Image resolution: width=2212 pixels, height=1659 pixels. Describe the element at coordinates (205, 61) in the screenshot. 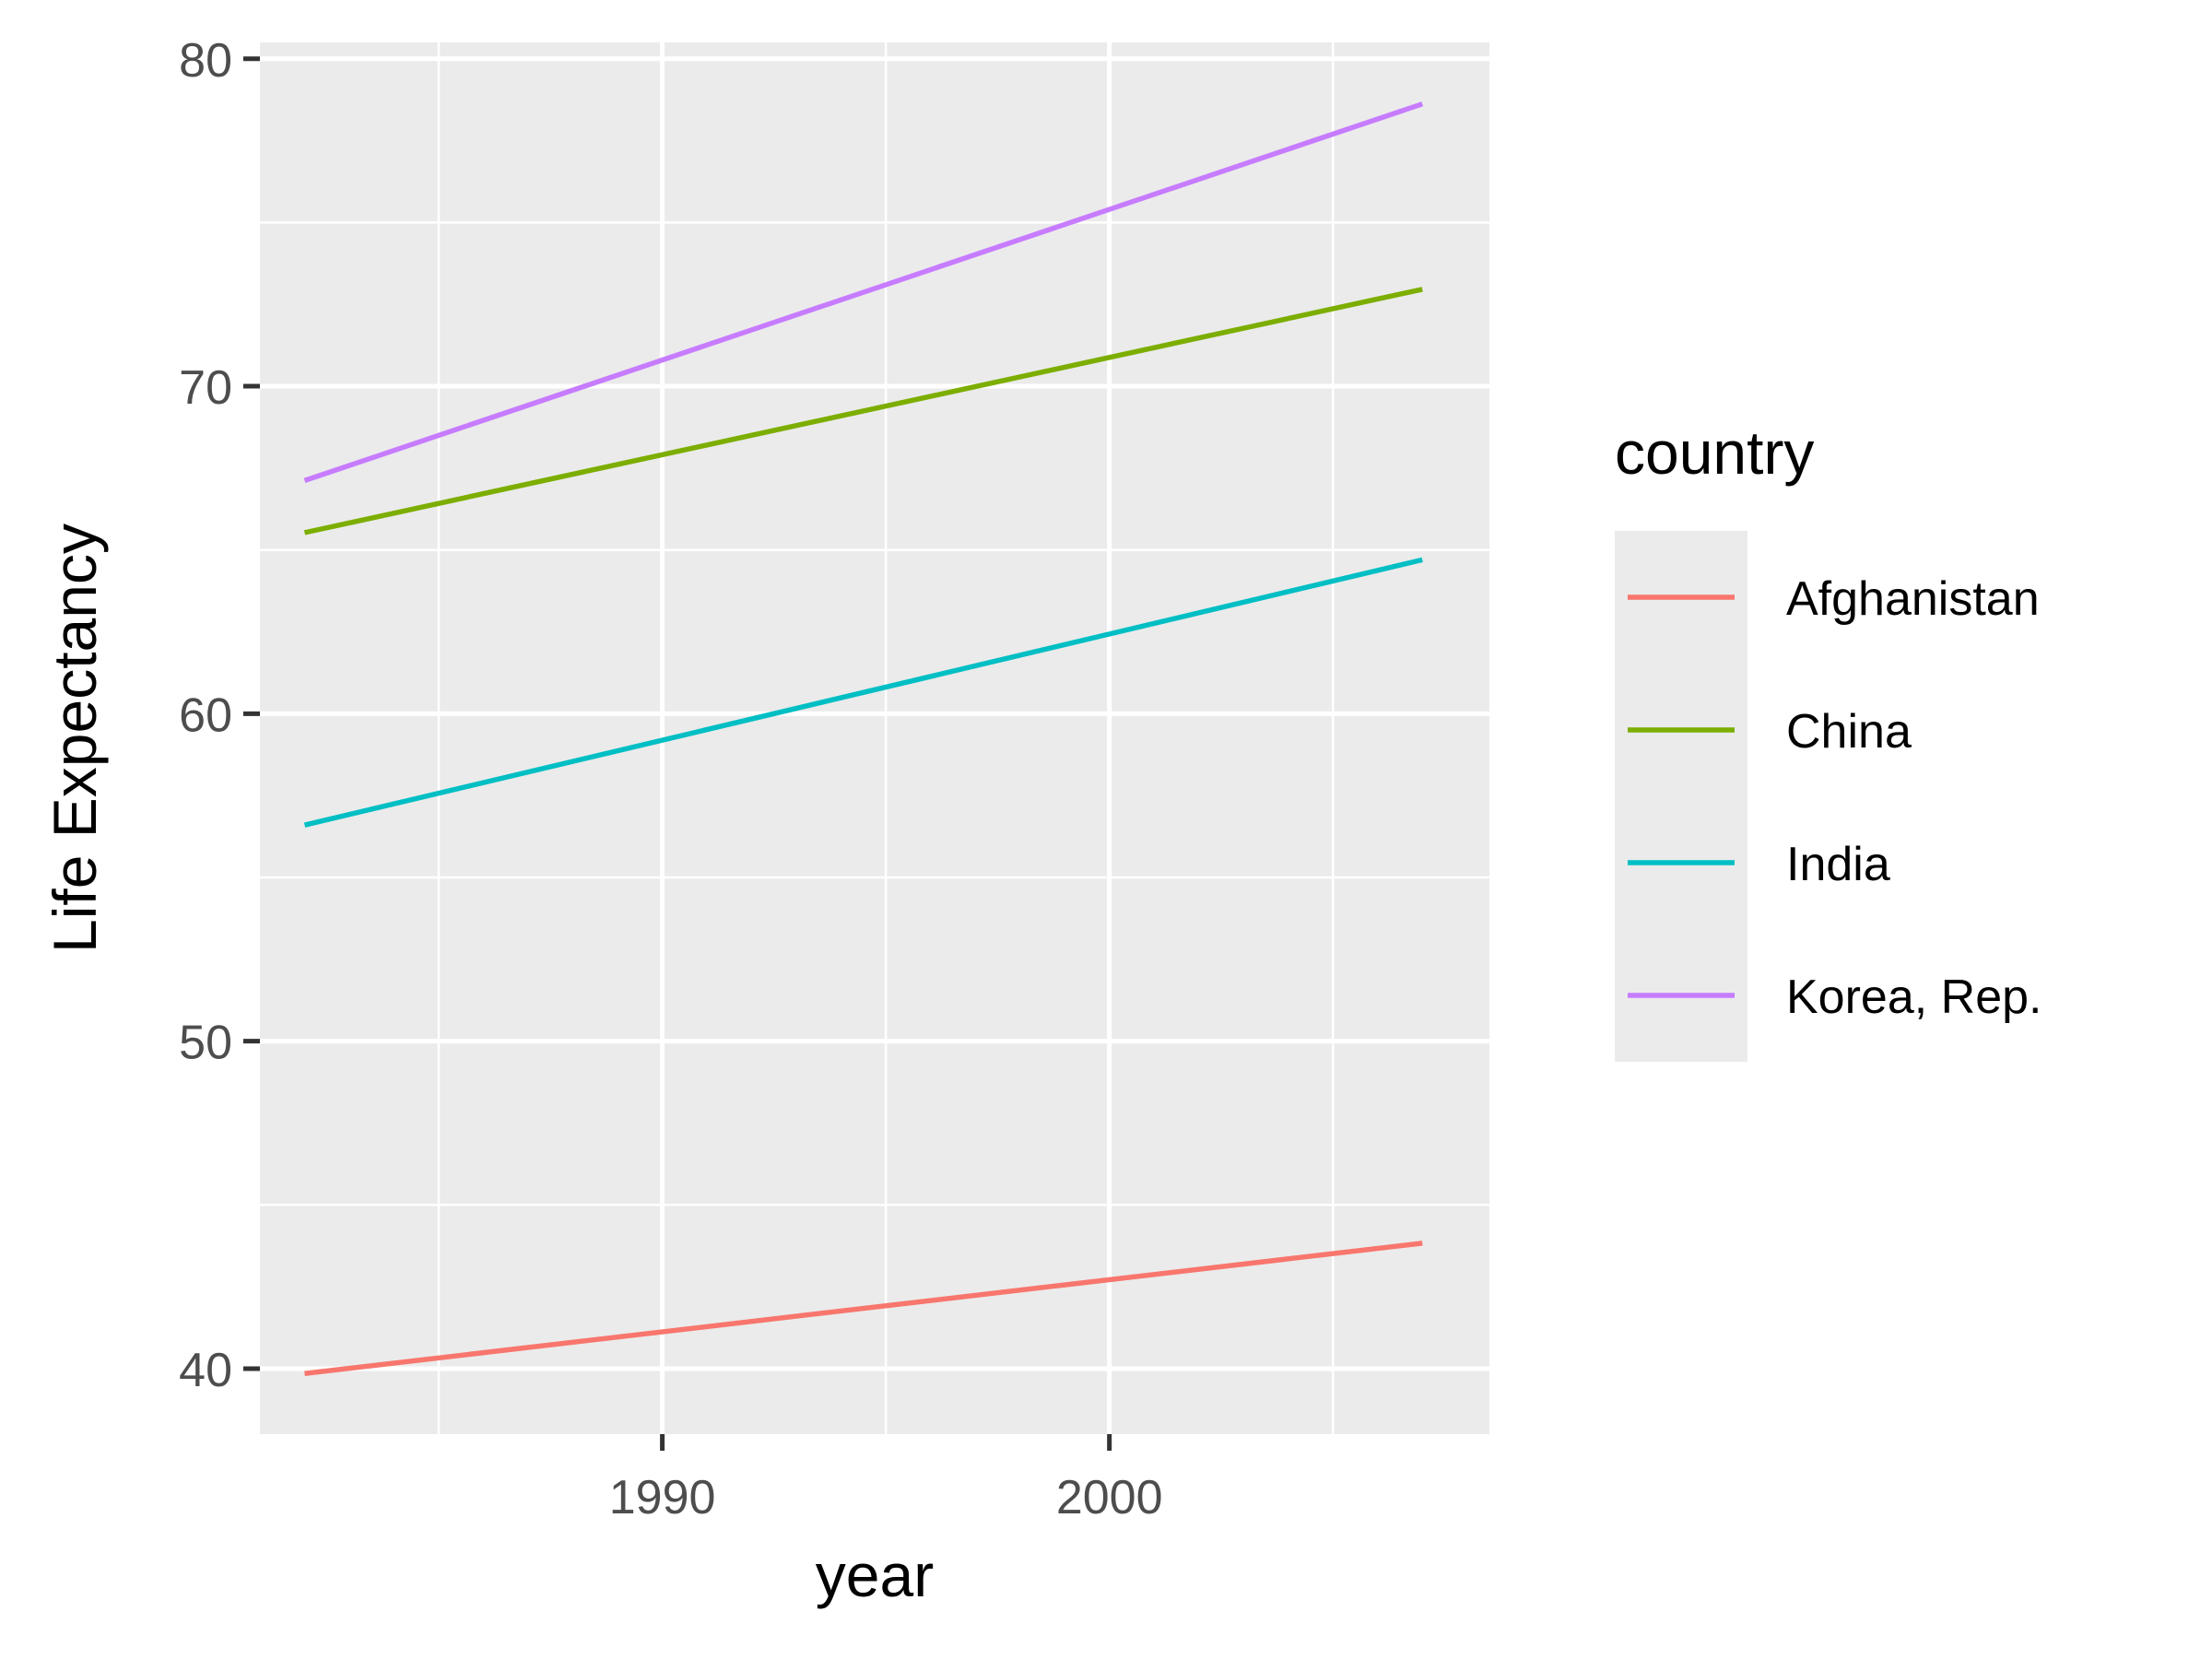

I see `y-tick-label: 80` at that location.